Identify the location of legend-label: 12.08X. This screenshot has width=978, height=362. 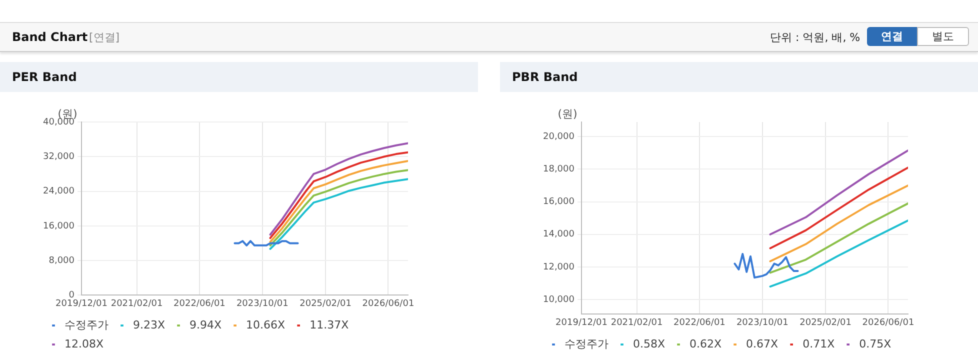
(84, 343).